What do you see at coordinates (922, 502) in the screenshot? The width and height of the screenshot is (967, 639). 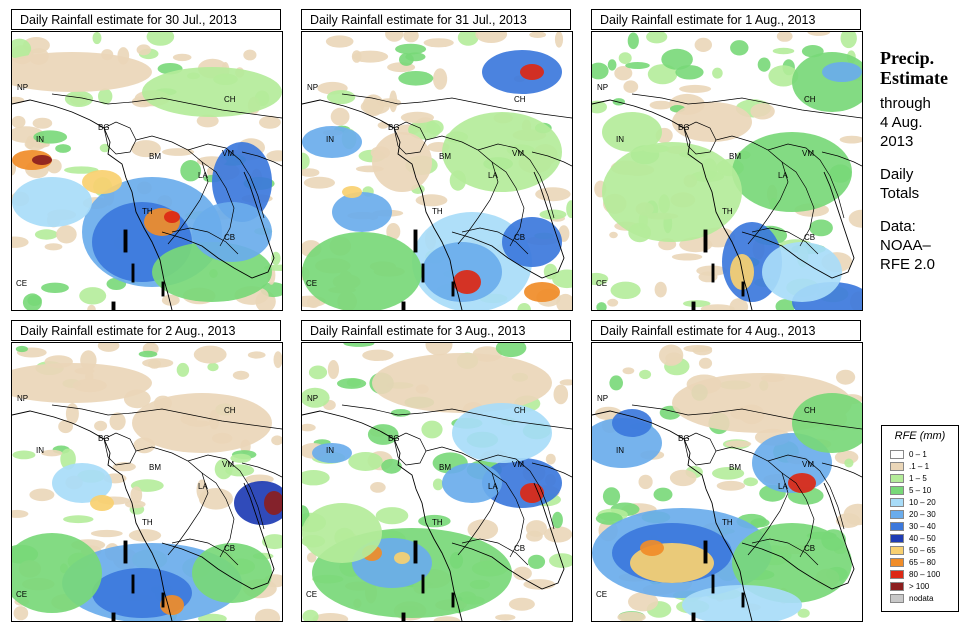 I see `legend-label: 10 – 20` at bounding box center [922, 502].